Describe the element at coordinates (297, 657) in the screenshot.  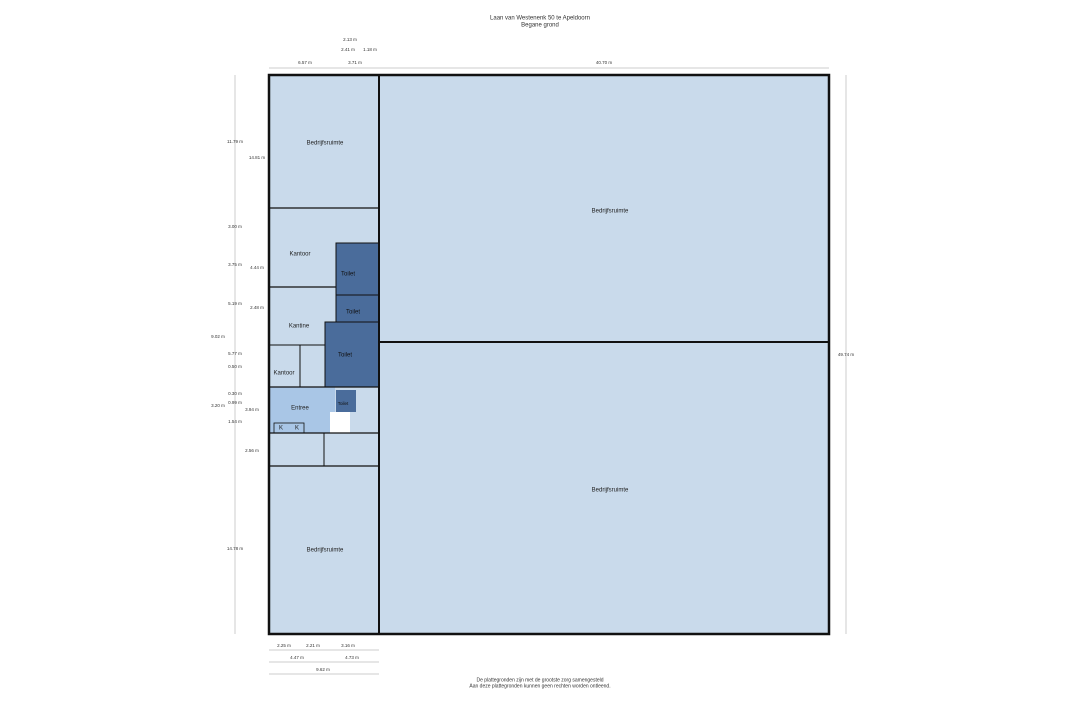
I see `dimension: 4.47 m` at that location.